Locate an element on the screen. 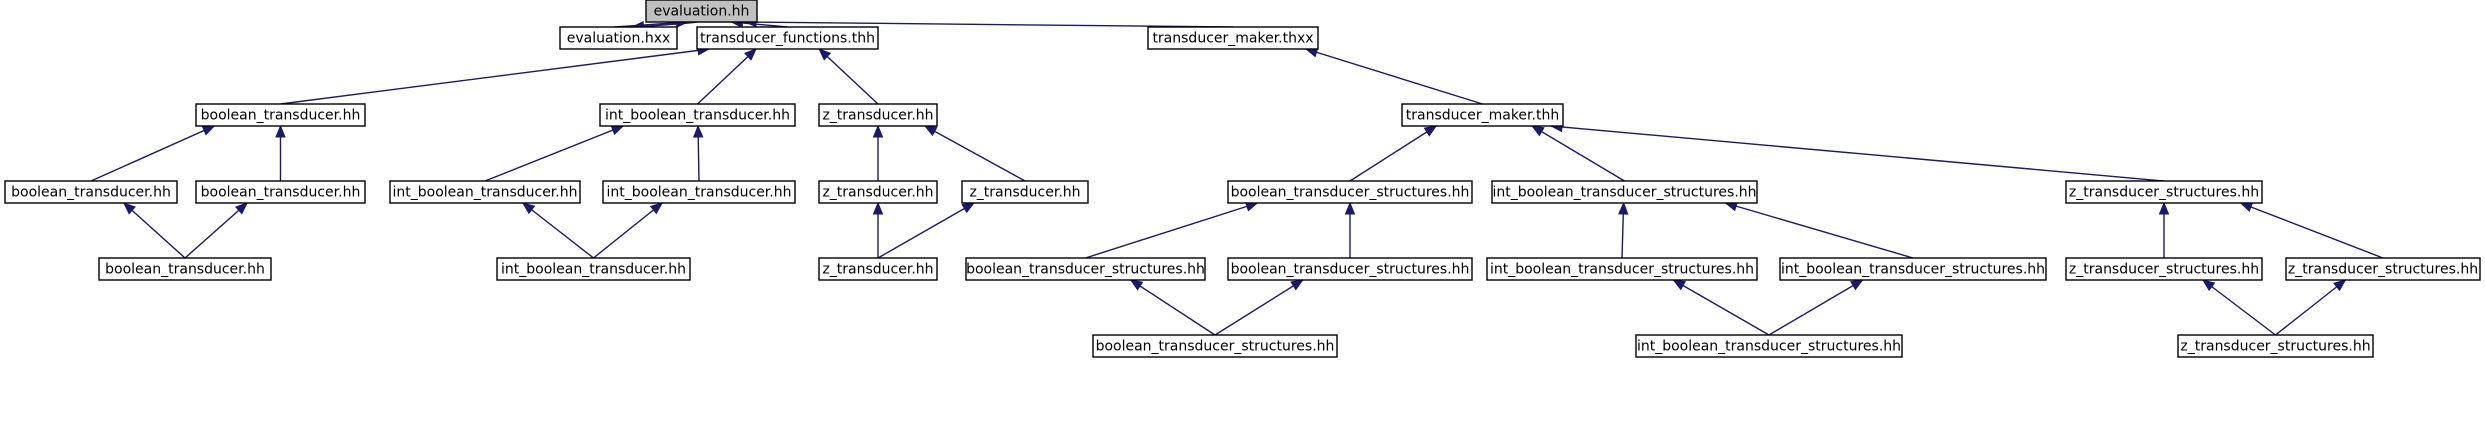 The width and height of the screenshot is (2485, 427). file-node-transducer-maker-thh: transducer_maker.thh is located at coordinates (1482, 115).